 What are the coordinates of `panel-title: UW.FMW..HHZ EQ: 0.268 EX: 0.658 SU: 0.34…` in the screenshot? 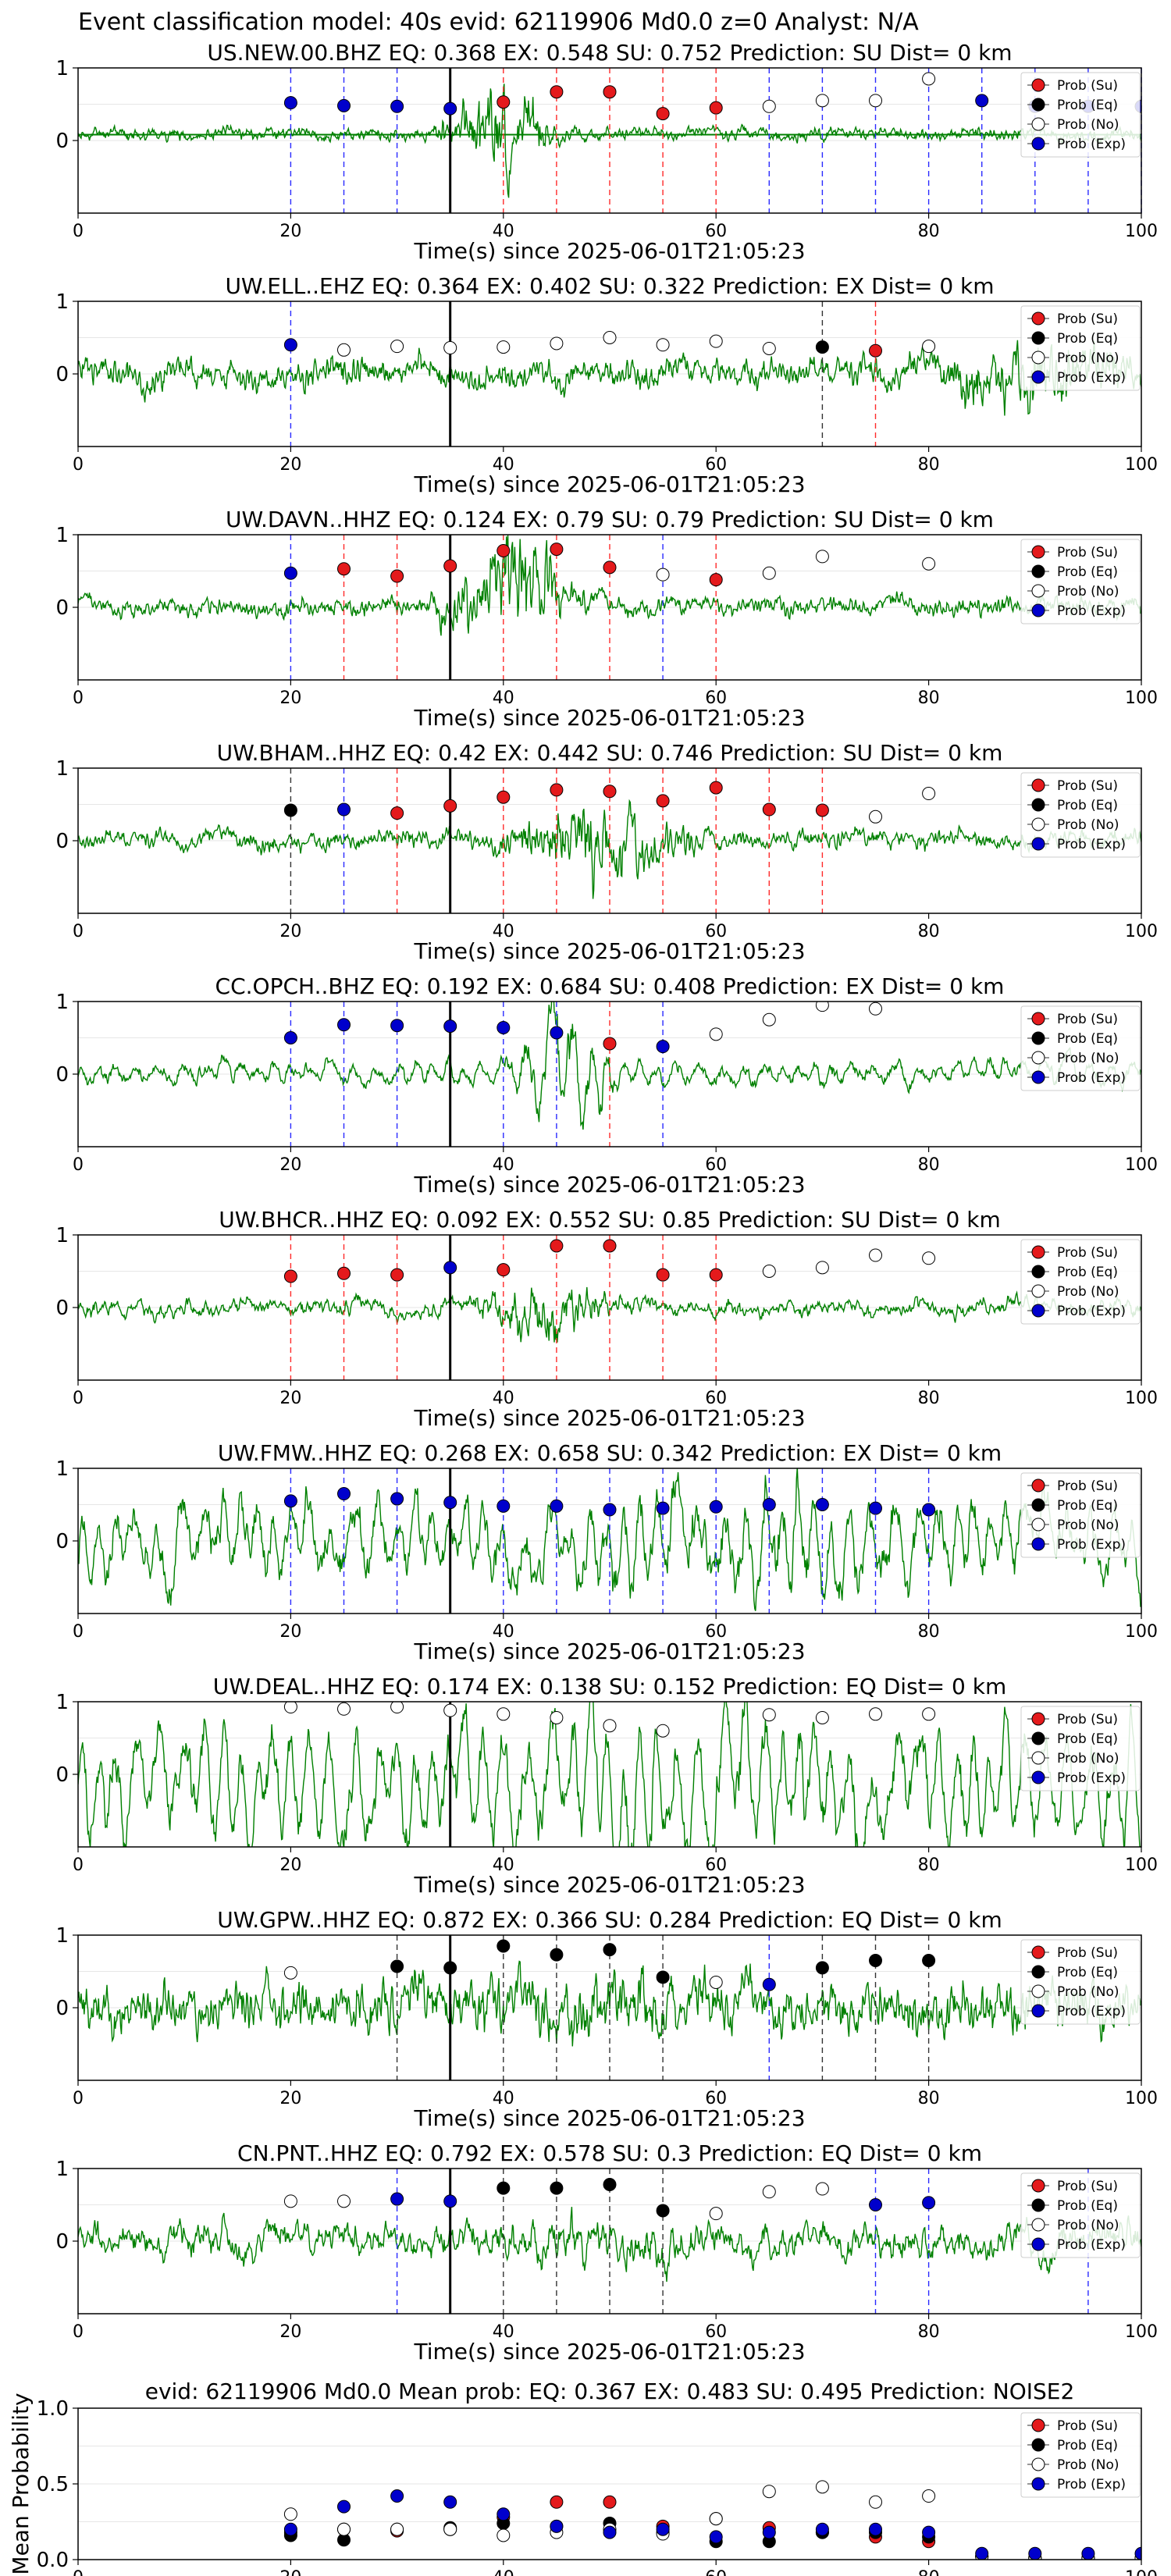 It's located at (610, 1453).